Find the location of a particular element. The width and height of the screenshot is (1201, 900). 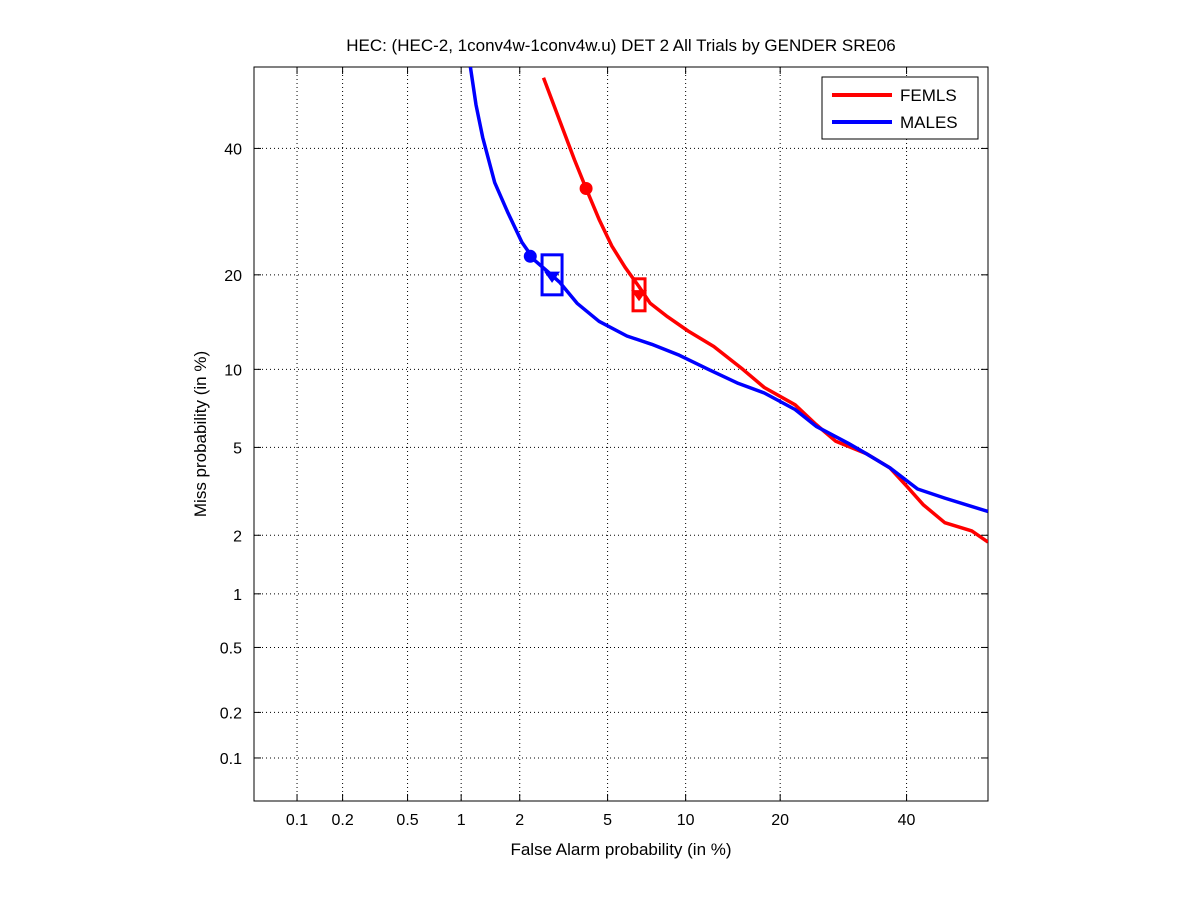

operating-point-markers is located at coordinates (585, 247).